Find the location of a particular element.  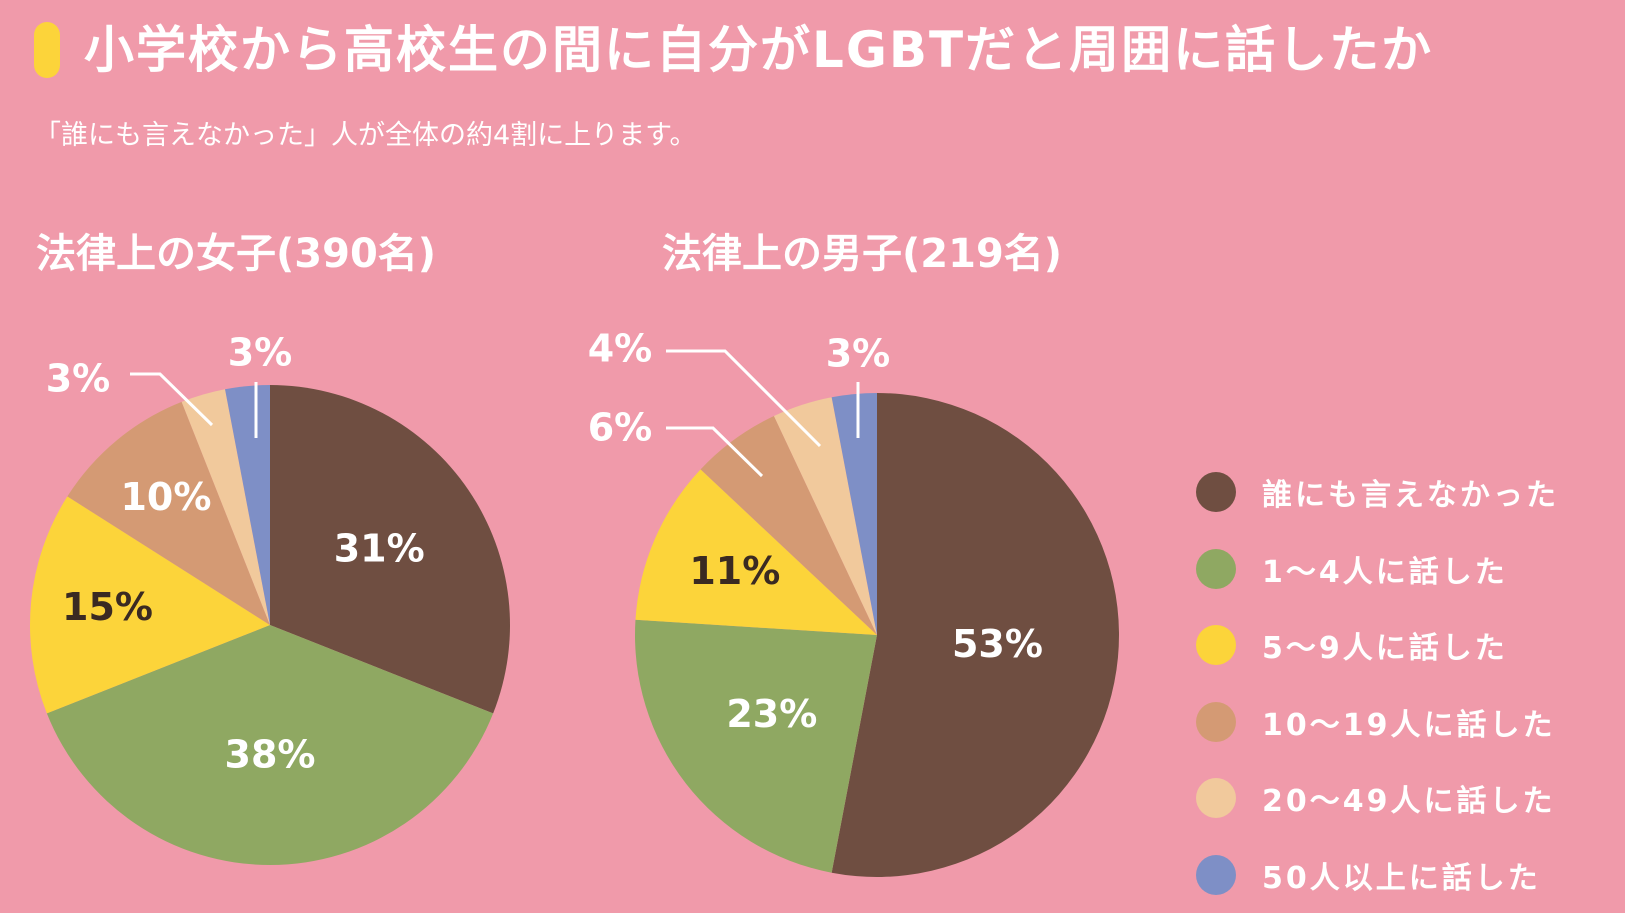

legend-item: 20〜49人に話した is located at coordinates (1377, 798).